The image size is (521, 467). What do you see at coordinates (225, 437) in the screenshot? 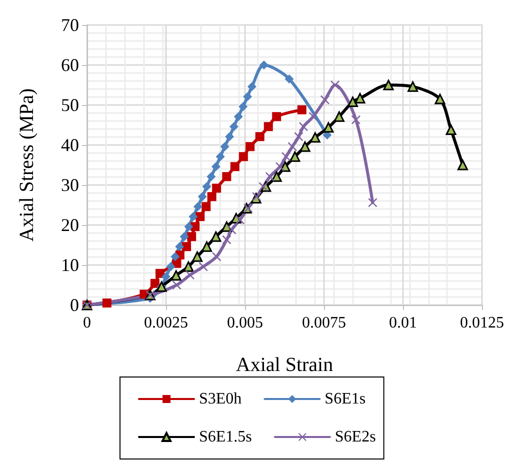
I see `legend-label: S6E1.5s` at bounding box center [225, 437].